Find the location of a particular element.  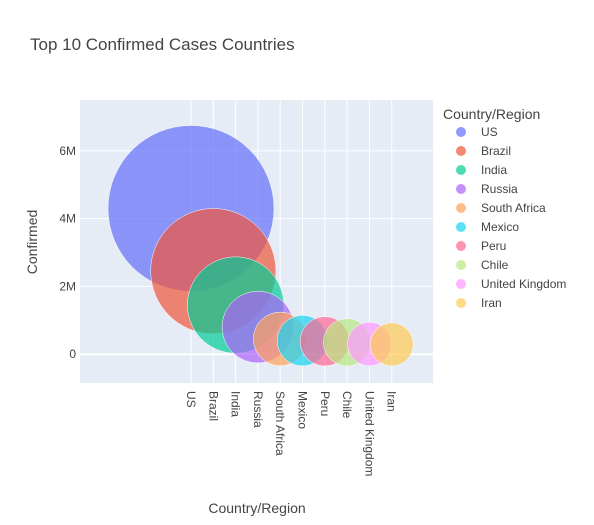

legend-label: Chile is located at coordinates (495, 265).